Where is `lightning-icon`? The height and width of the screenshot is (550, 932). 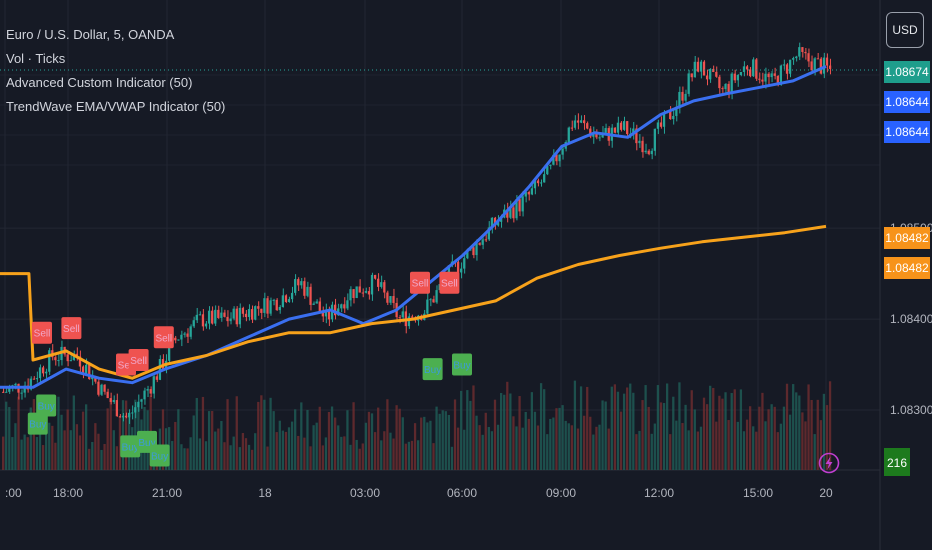
lightning-icon is located at coordinates (829, 463).